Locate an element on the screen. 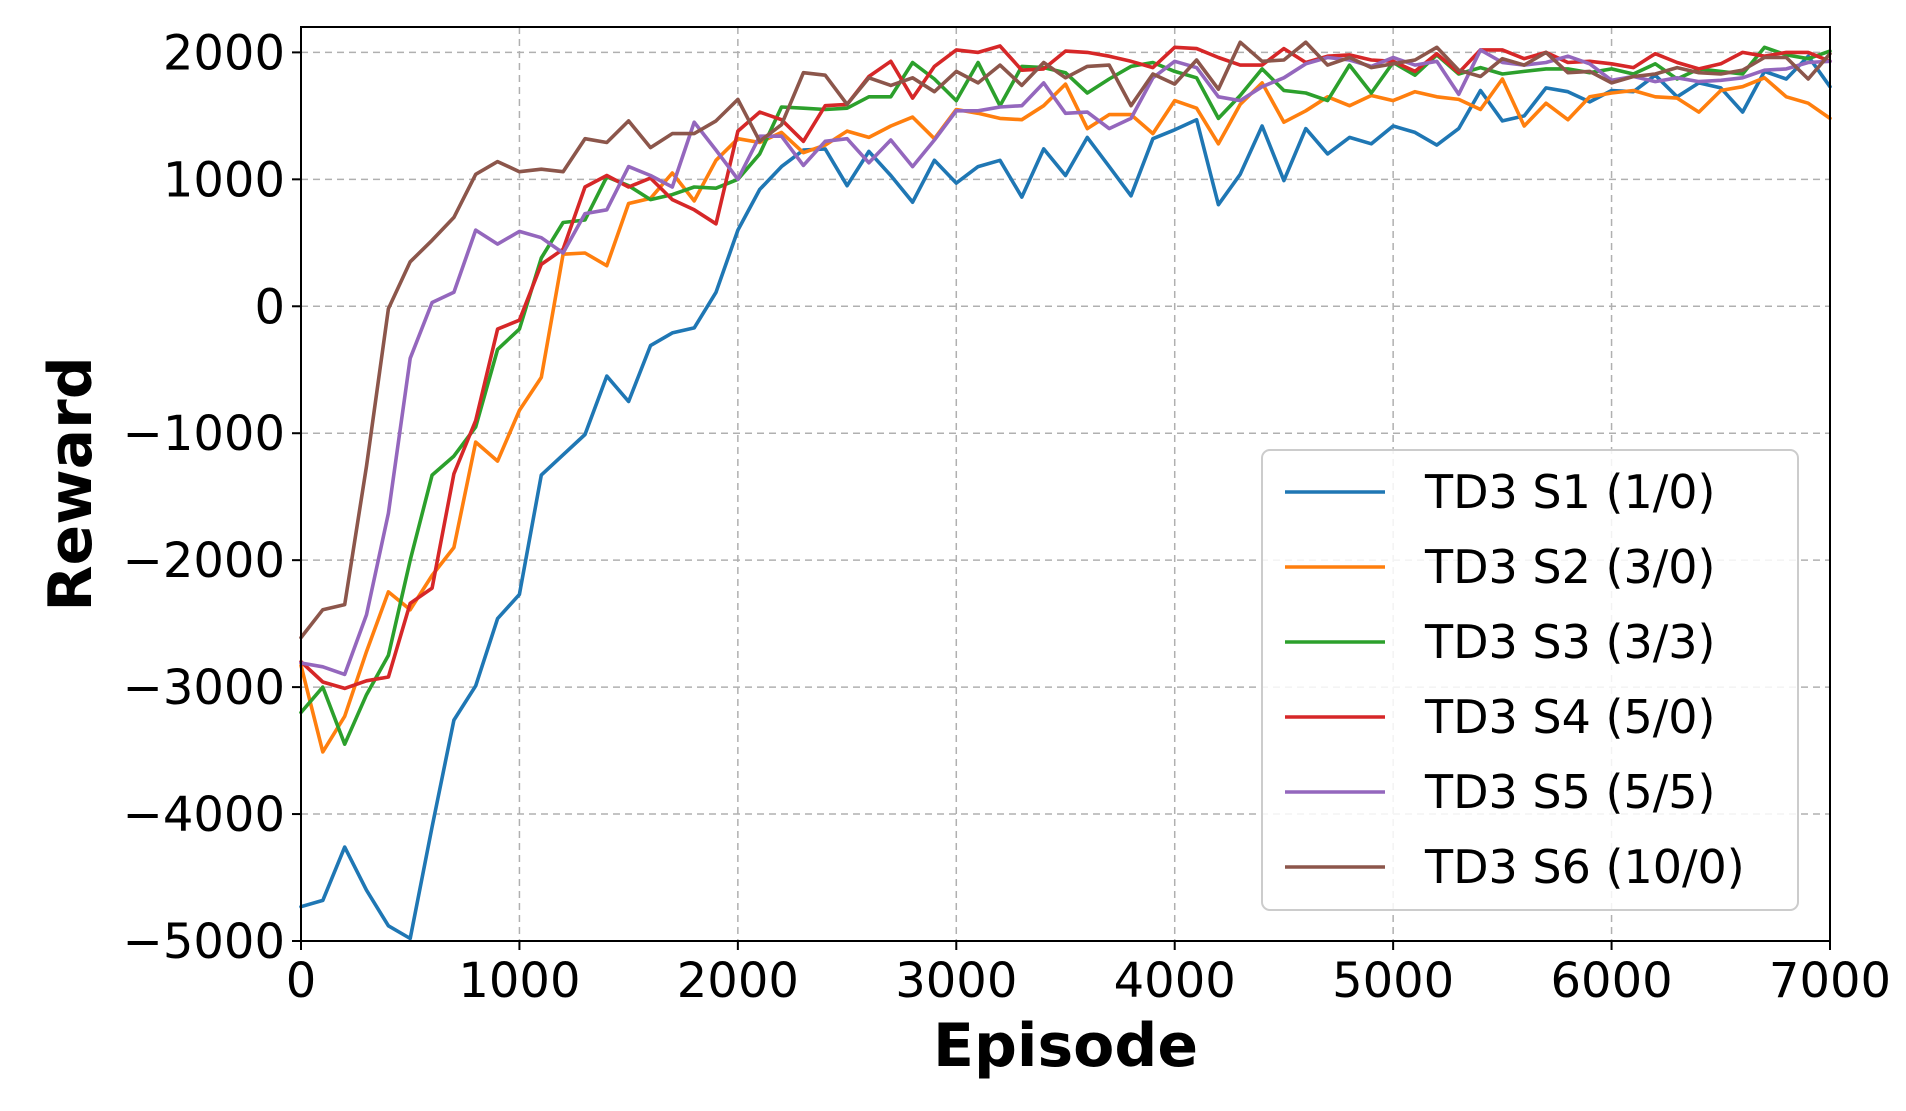 The width and height of the screenshot is (1906, 1111). y-tick-label: 1000 is located at coordinates (224, 180).